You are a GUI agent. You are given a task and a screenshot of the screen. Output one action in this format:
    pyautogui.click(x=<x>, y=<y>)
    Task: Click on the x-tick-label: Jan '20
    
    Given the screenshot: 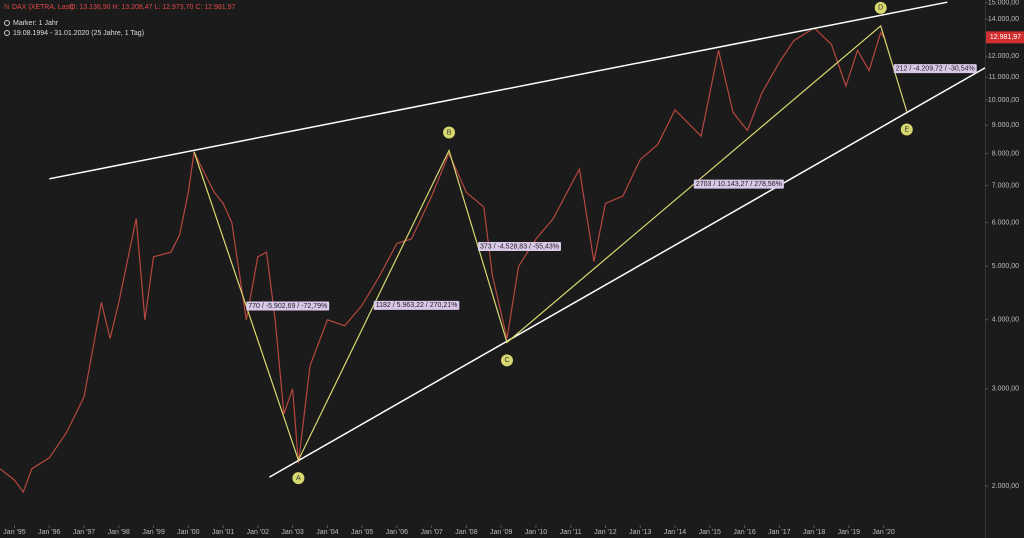 What is the action you would take?
    pyautogui.click(x=883, y=532)
    